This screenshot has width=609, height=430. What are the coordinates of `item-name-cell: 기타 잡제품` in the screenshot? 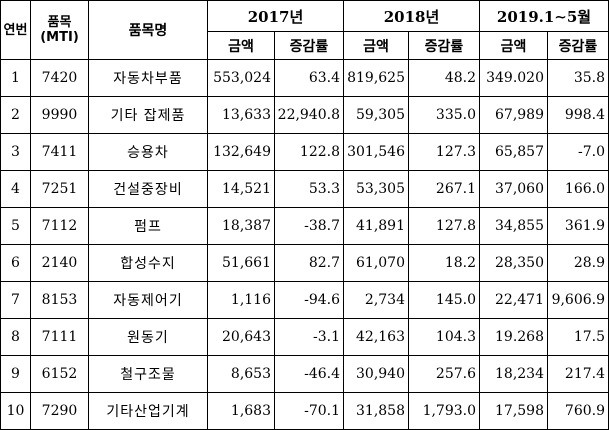 It's located at (148, 115).